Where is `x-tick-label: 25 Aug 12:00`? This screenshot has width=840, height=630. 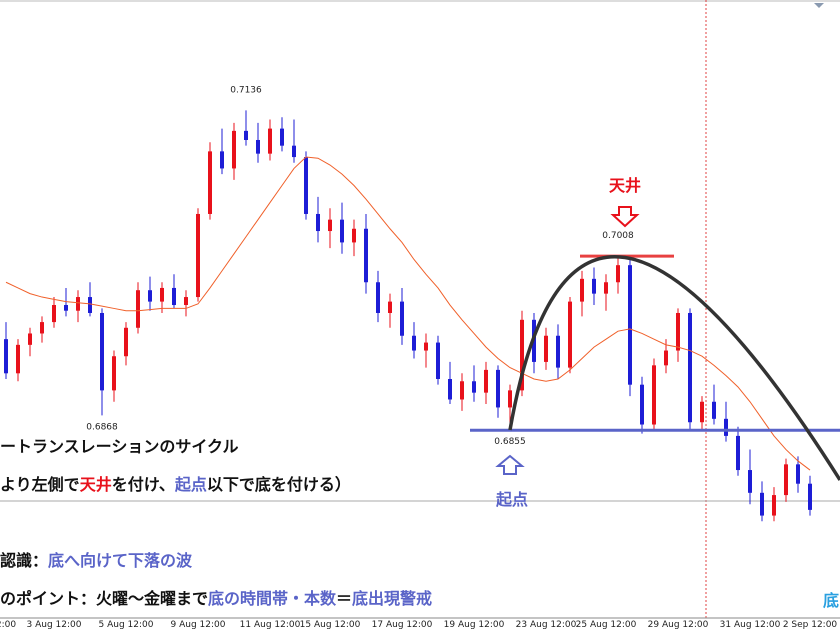 x-tick-label: 25 Aug 12:00 is located at coordinates (606, 625).